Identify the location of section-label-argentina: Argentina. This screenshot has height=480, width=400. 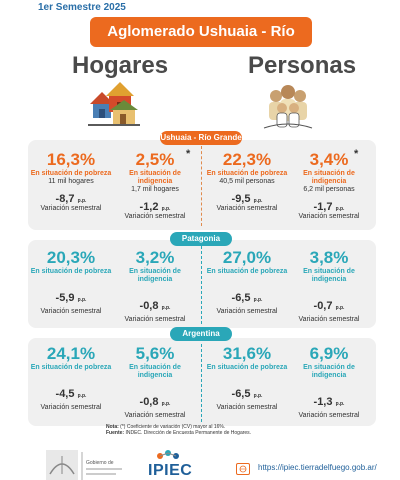
(201, 334).